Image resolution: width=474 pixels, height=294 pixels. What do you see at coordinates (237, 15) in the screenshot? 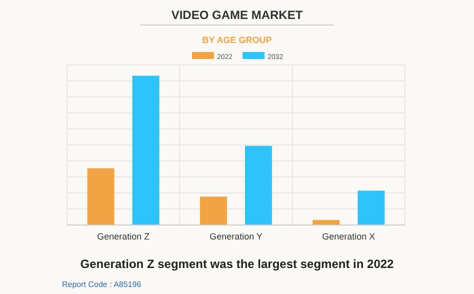
I see `chart-title: VIDEO GAME MARKET` at bounding box center [237, 15].